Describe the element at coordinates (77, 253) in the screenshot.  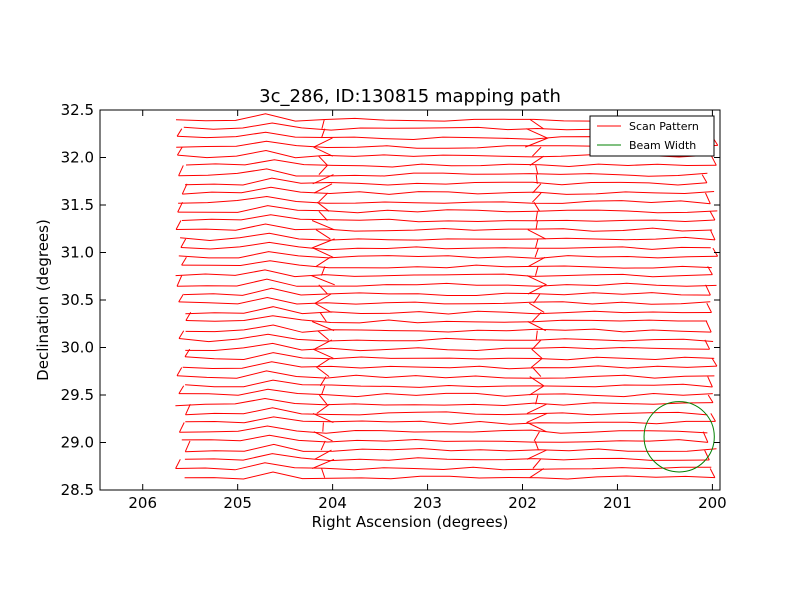
I see `y-tick-label: 31.0` at that location.